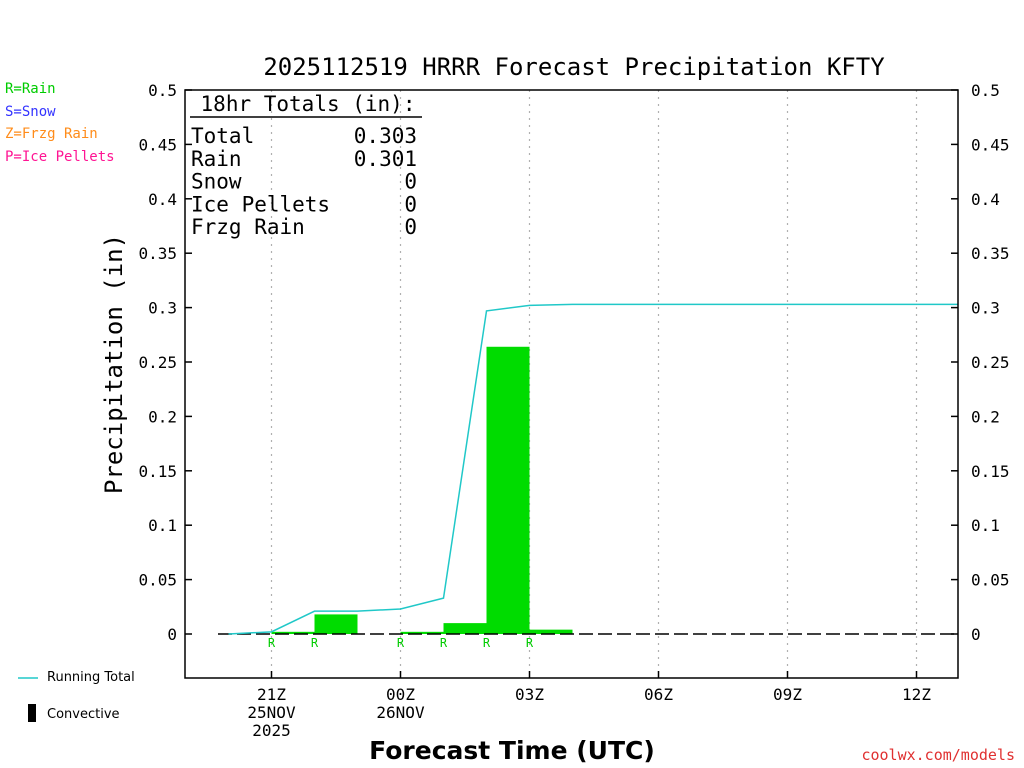 This screenshot has width=1024, height=768. What do you see at coordinates (222, 136) in the screenshot?
I see `totals-row-label: Total` at bounding box center [222, 136].